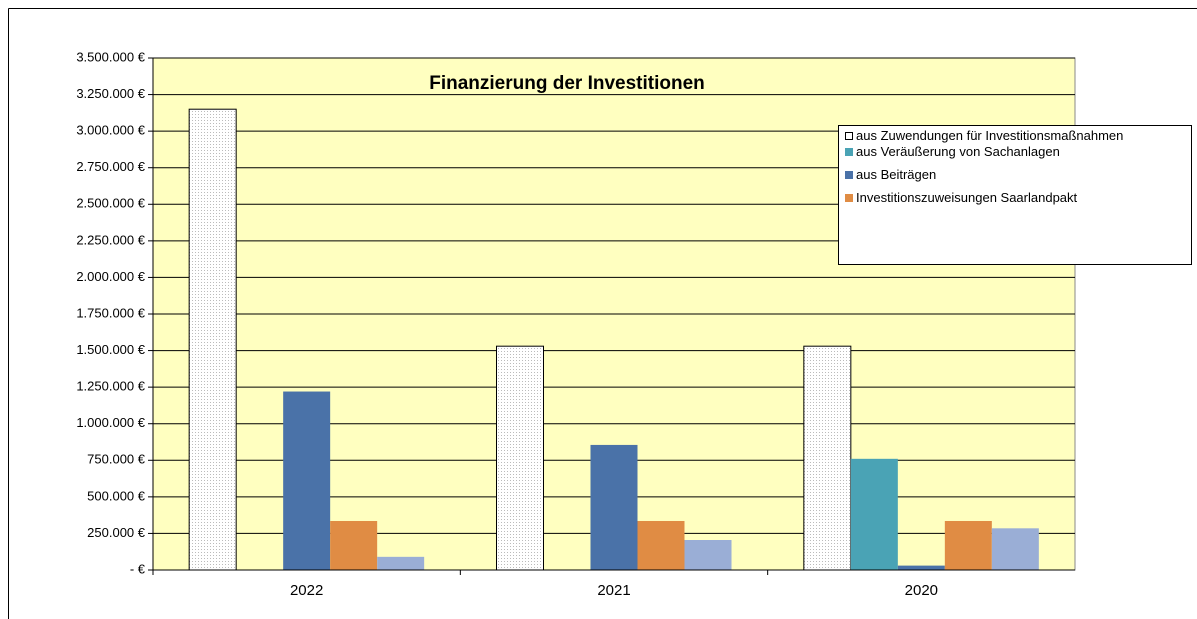 The width and height of the screenshot is (1197, 619). Describe the element at coordinates (110, 166) in the screenshot. I see `y-tick-label: 2.750.000 €` at that location.